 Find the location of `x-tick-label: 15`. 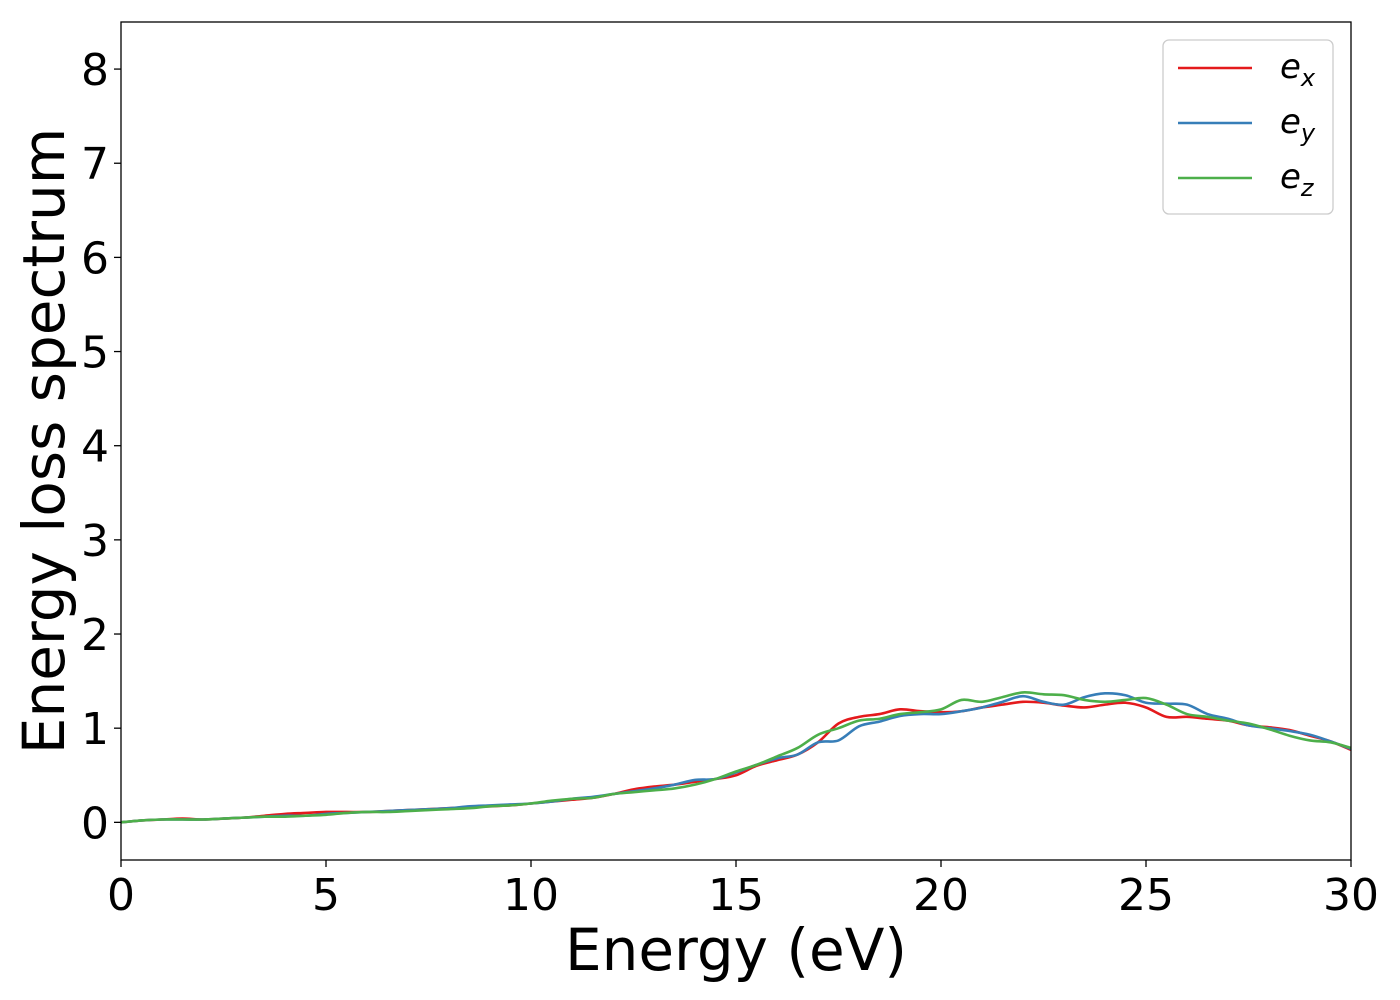

x-tick-label: 15 is located at coordinates (736, 895).